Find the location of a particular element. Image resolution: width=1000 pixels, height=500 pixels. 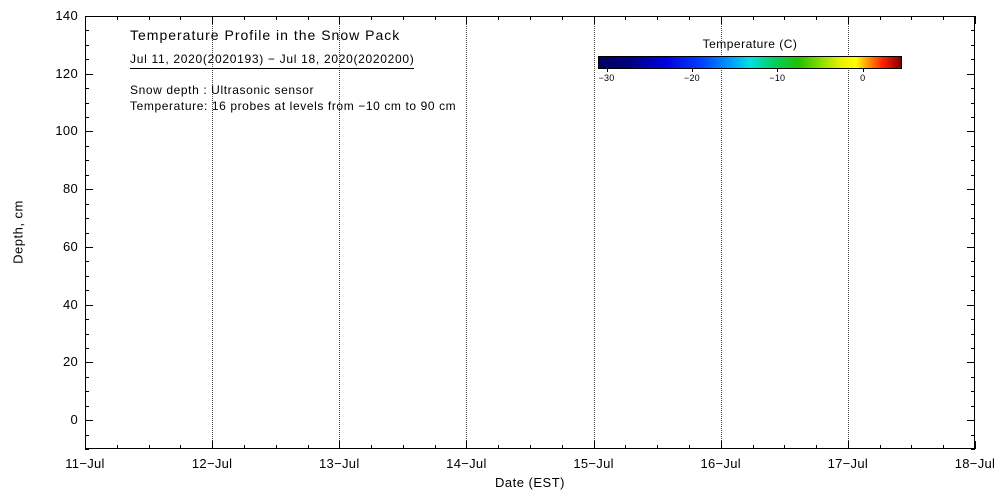

colorbar-tick-label: −20 is located at coordinates (691, 78).